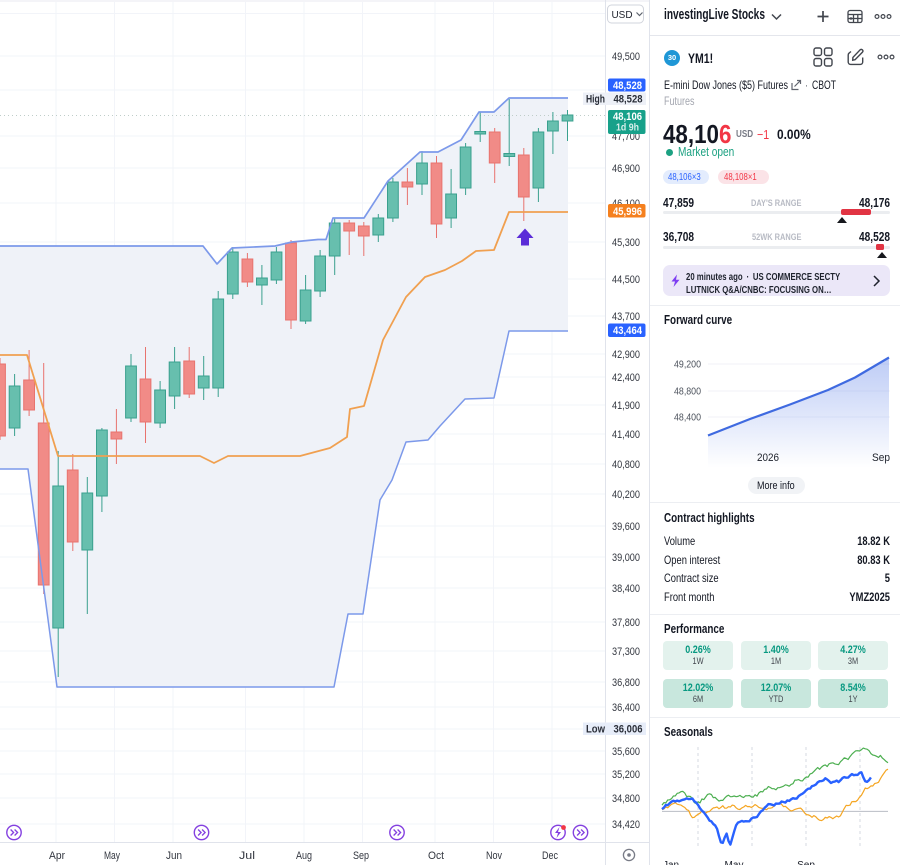  I want to click on svg-text: 34,420, so click(626, 825).